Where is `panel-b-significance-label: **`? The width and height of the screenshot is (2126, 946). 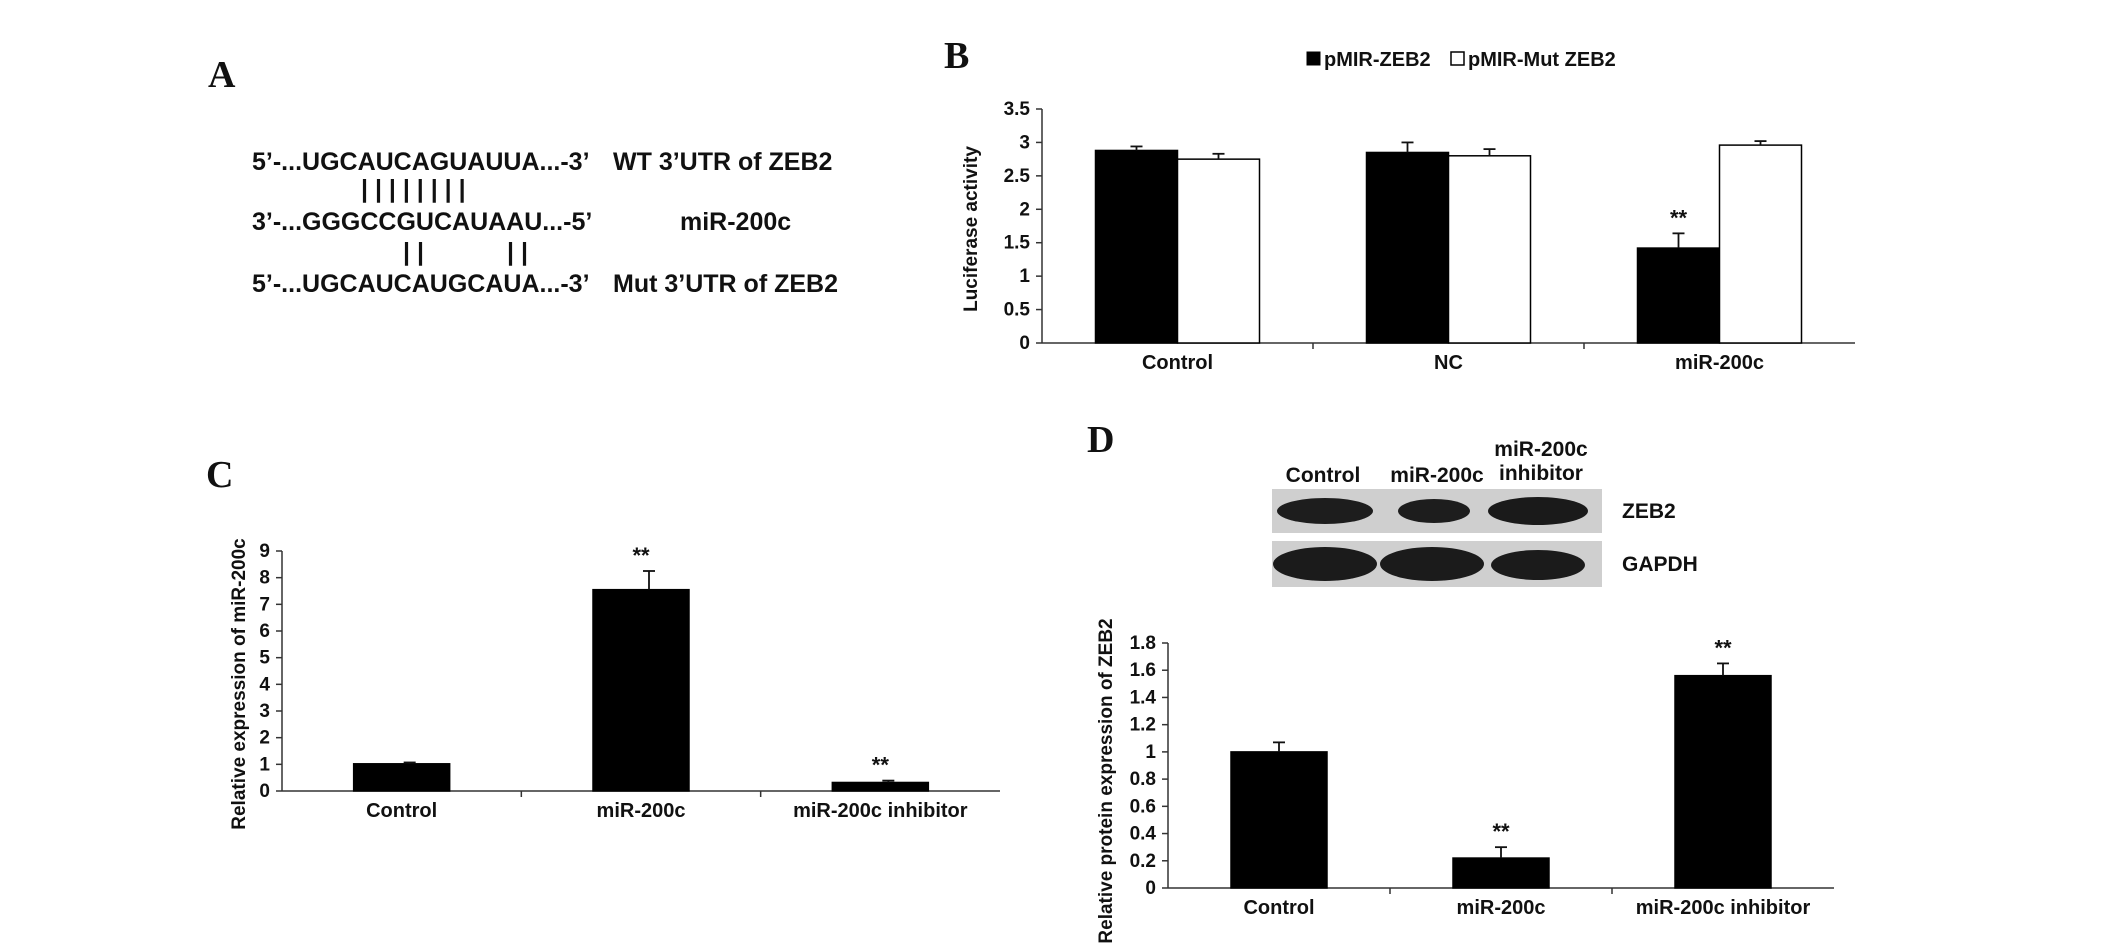 panel-b-significance-label: ** is located at coordinates (1679, 217).